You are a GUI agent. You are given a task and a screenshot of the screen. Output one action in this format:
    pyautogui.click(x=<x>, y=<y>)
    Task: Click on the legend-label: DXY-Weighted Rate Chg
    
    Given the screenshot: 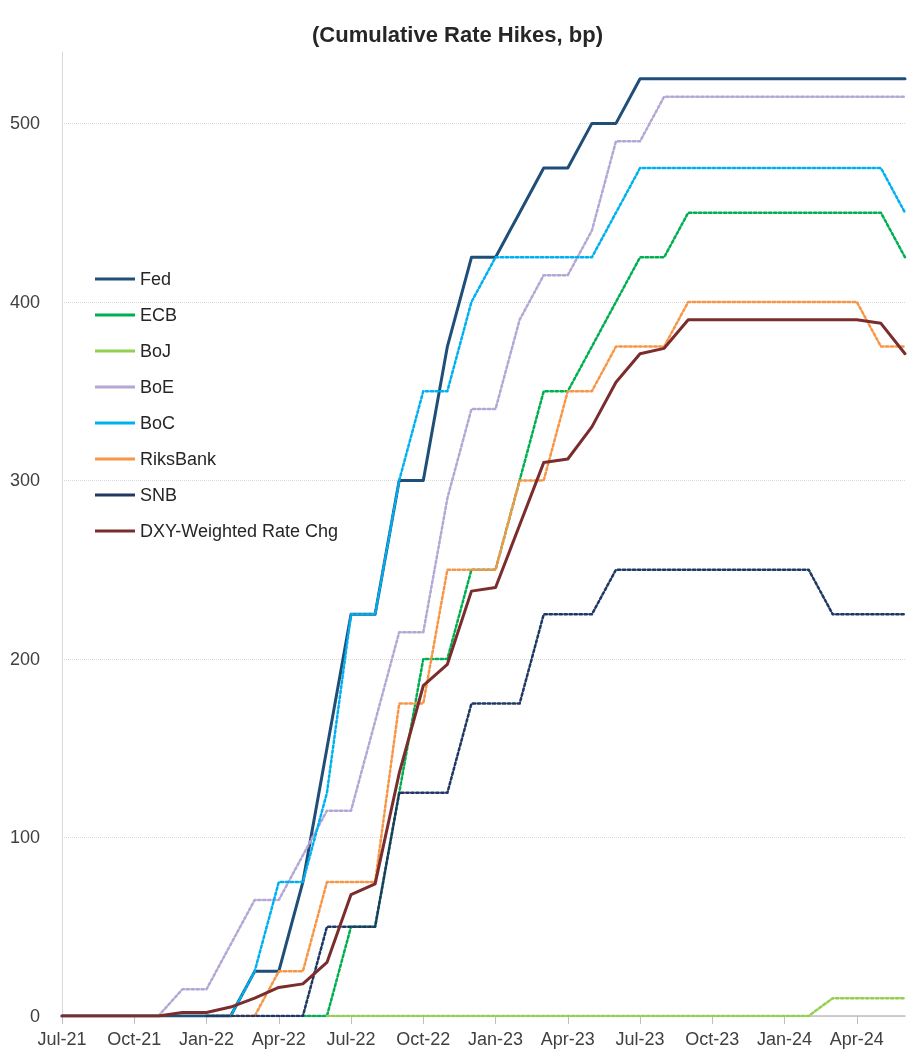 What is the action you would take?
    pyautogui.click(x=239, y=531)
    